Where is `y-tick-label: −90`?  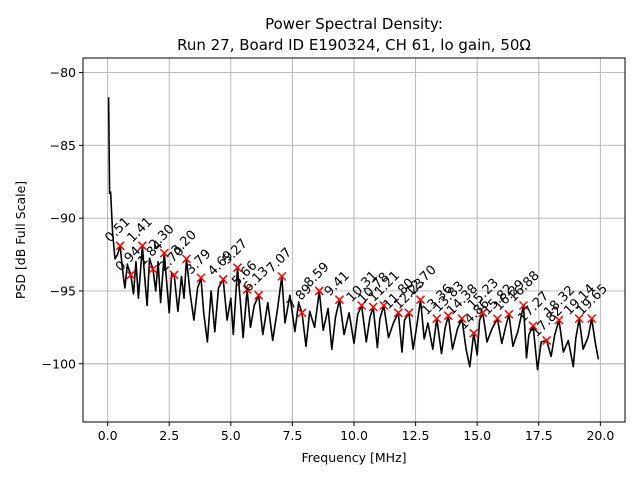 y-tick-label: −90 is located at coordinates (63, 218).